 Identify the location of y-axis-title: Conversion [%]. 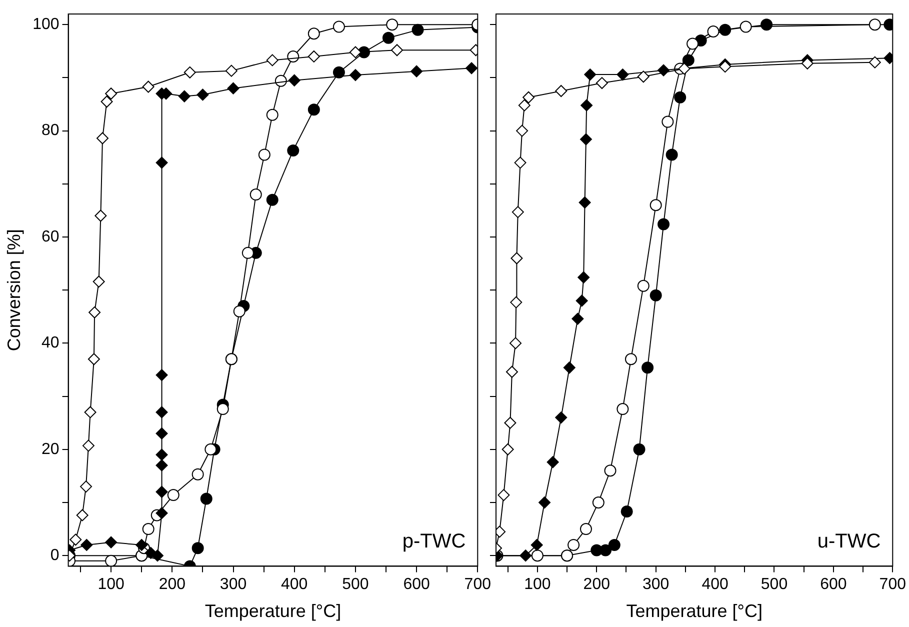
(14, 290).